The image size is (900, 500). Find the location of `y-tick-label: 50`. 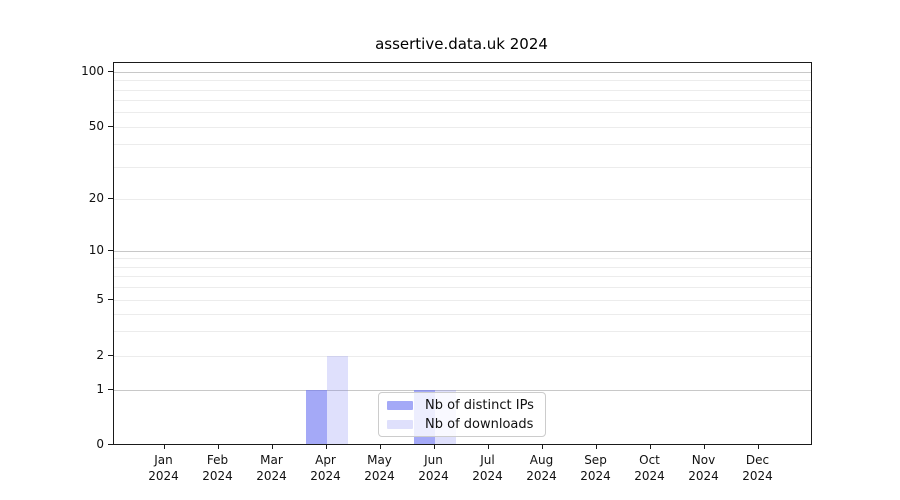

y-tick-label: 50 is located at coordinates (96, 125).